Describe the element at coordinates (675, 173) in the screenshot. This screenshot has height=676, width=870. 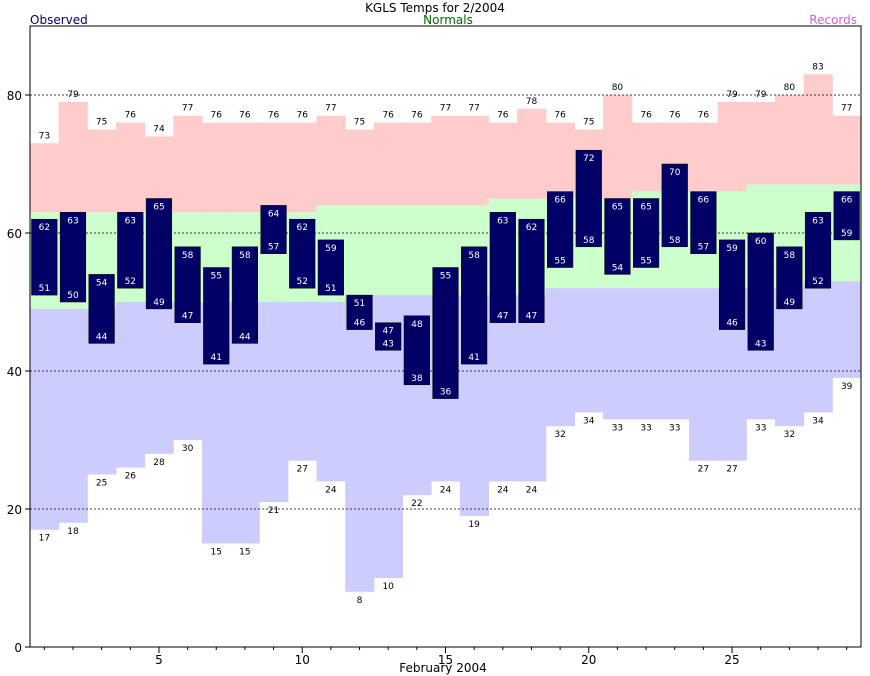
I see `observed-high-label: 70` at that location.